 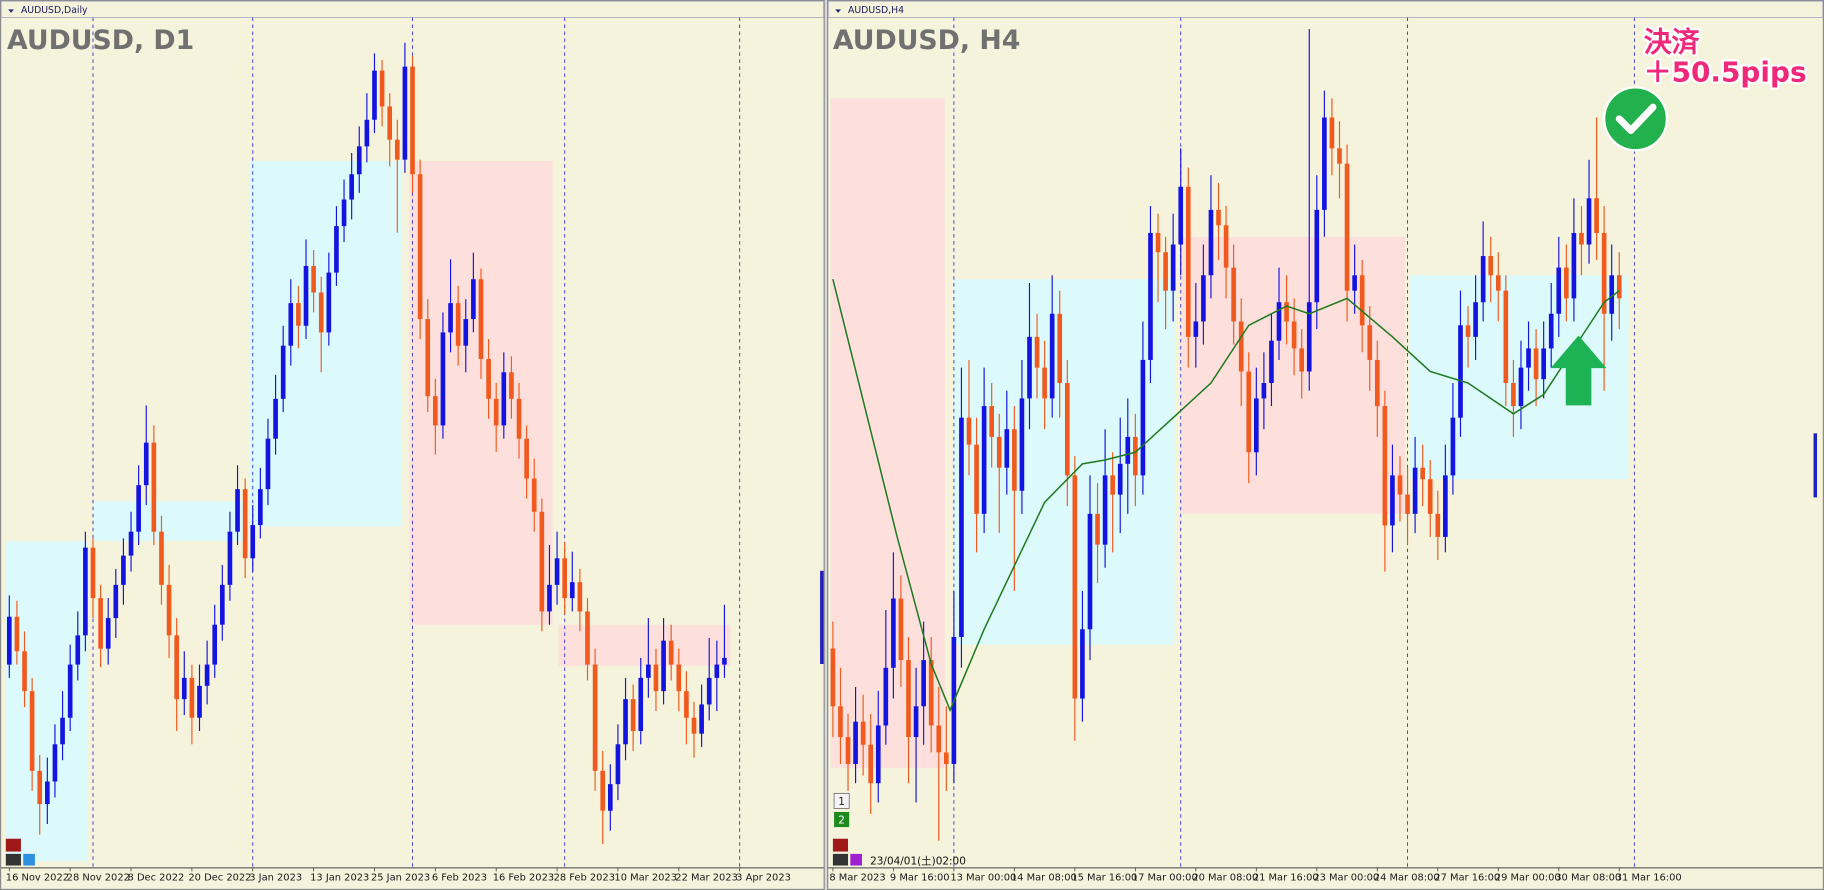 I want to click on x-tick-label: 6 Feb 2023, so click(x=459, y=878).